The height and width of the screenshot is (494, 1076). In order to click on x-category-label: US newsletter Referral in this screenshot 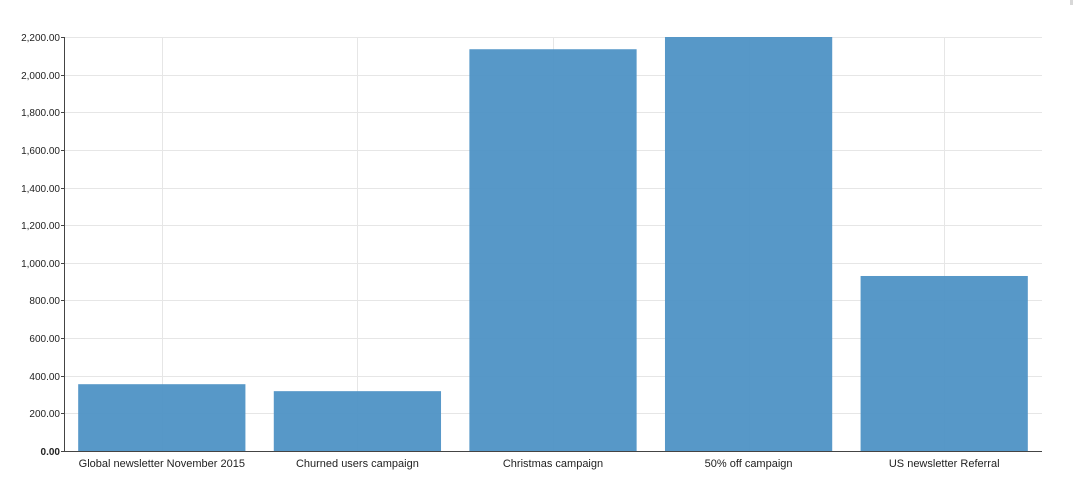, I will do `click(944, 464)`.